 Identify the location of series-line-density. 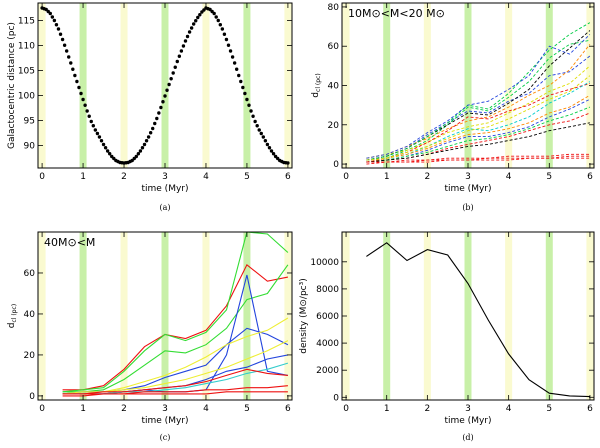
(478, 320).